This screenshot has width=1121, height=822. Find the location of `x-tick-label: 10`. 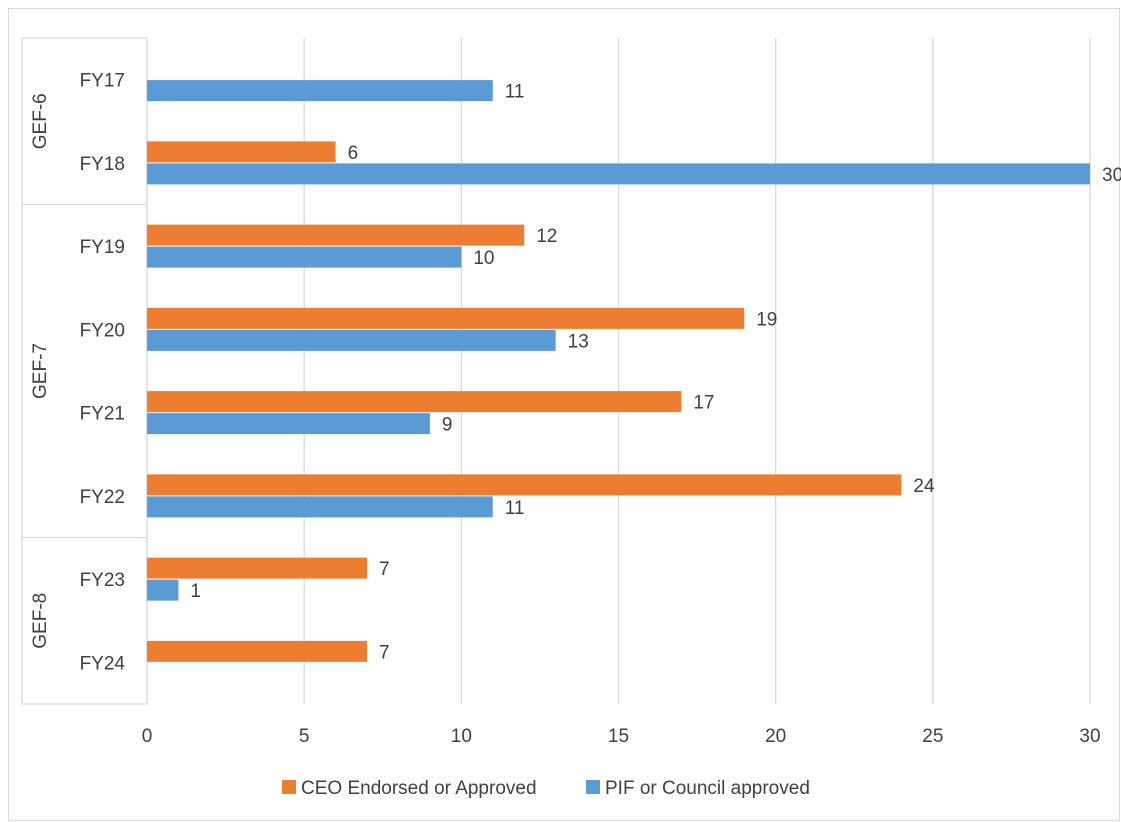

x-tick-label: 10 is located at coordinates (461, 736).